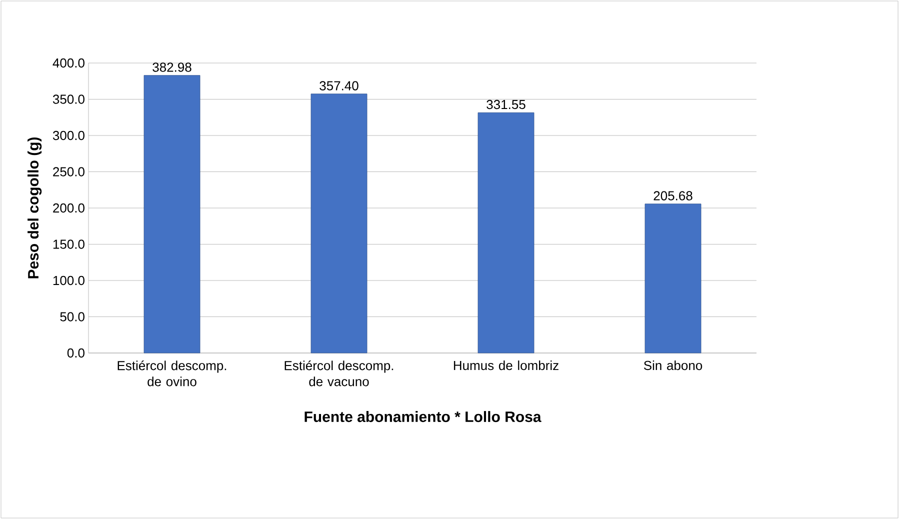  I want to click on y-tick-label: 350.0, so click(68, 99).